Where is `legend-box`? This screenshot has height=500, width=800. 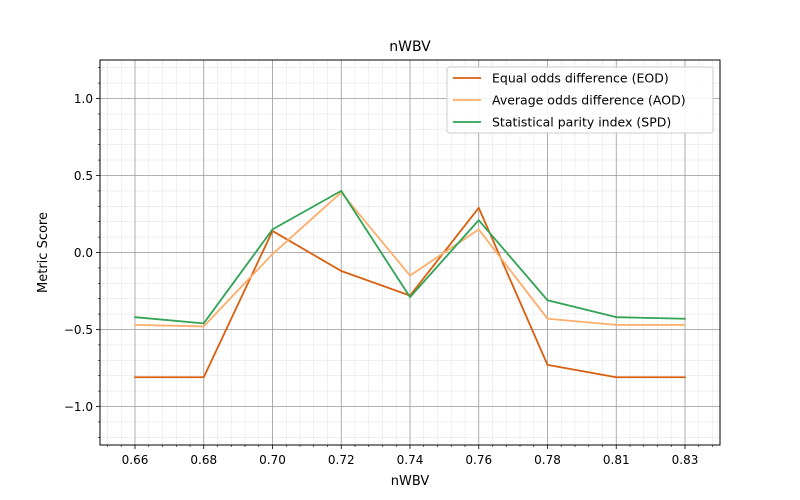 legend-box is located at coordinates (580, 100).